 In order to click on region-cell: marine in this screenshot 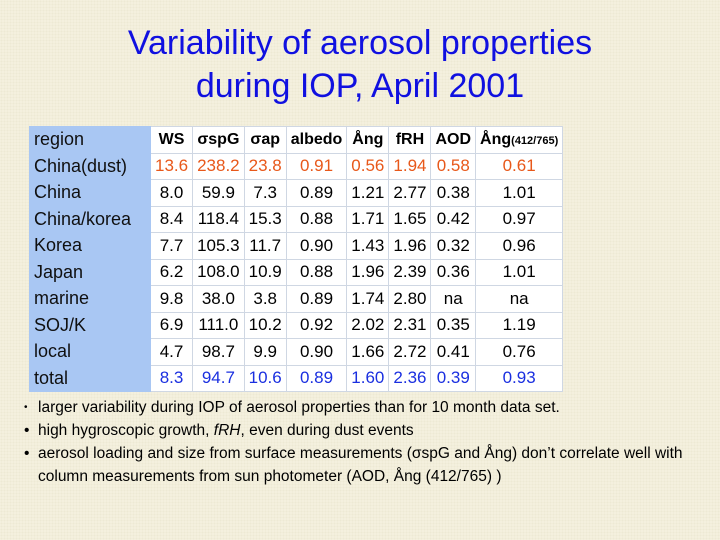, I will do `click(90, 299)`.